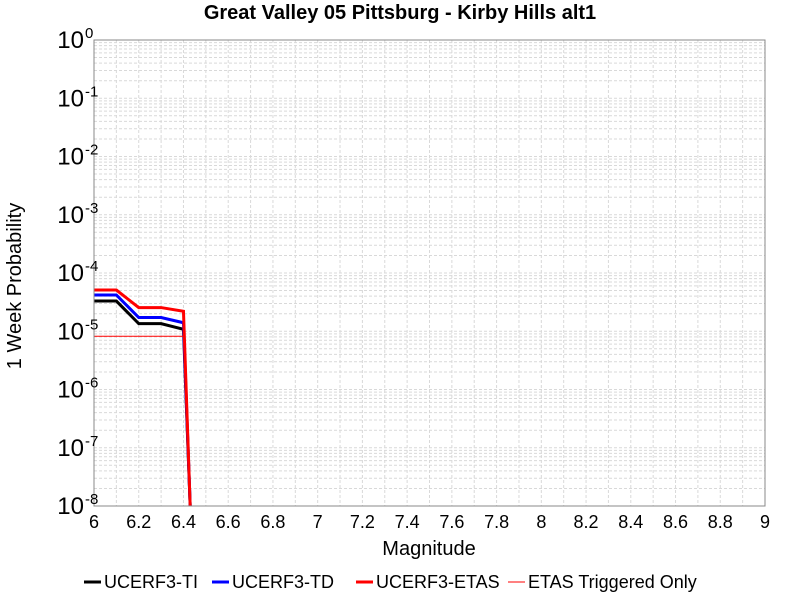  I want to click on x-tick-label: 7.2, so click(362, 522).